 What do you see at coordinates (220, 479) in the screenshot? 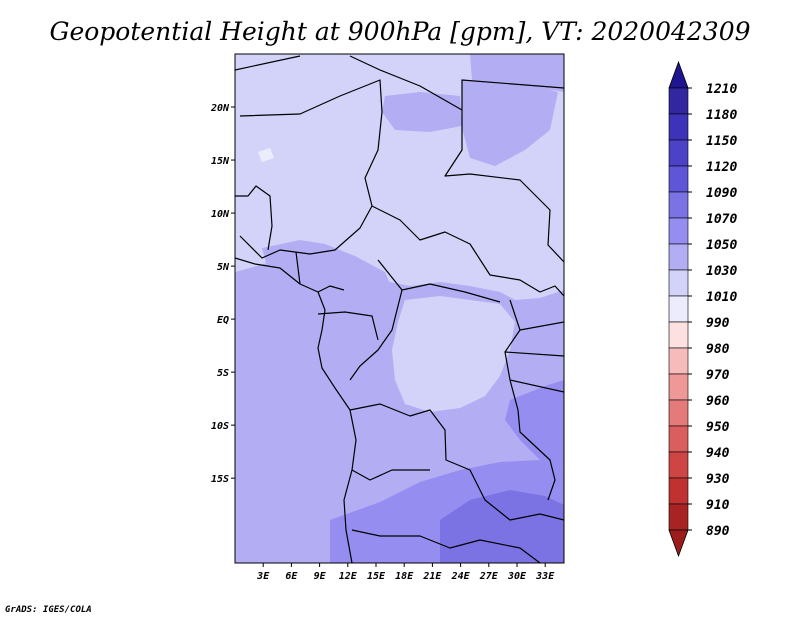
I see `lat-tick-label: 15S` at bounding box center [220, 479].